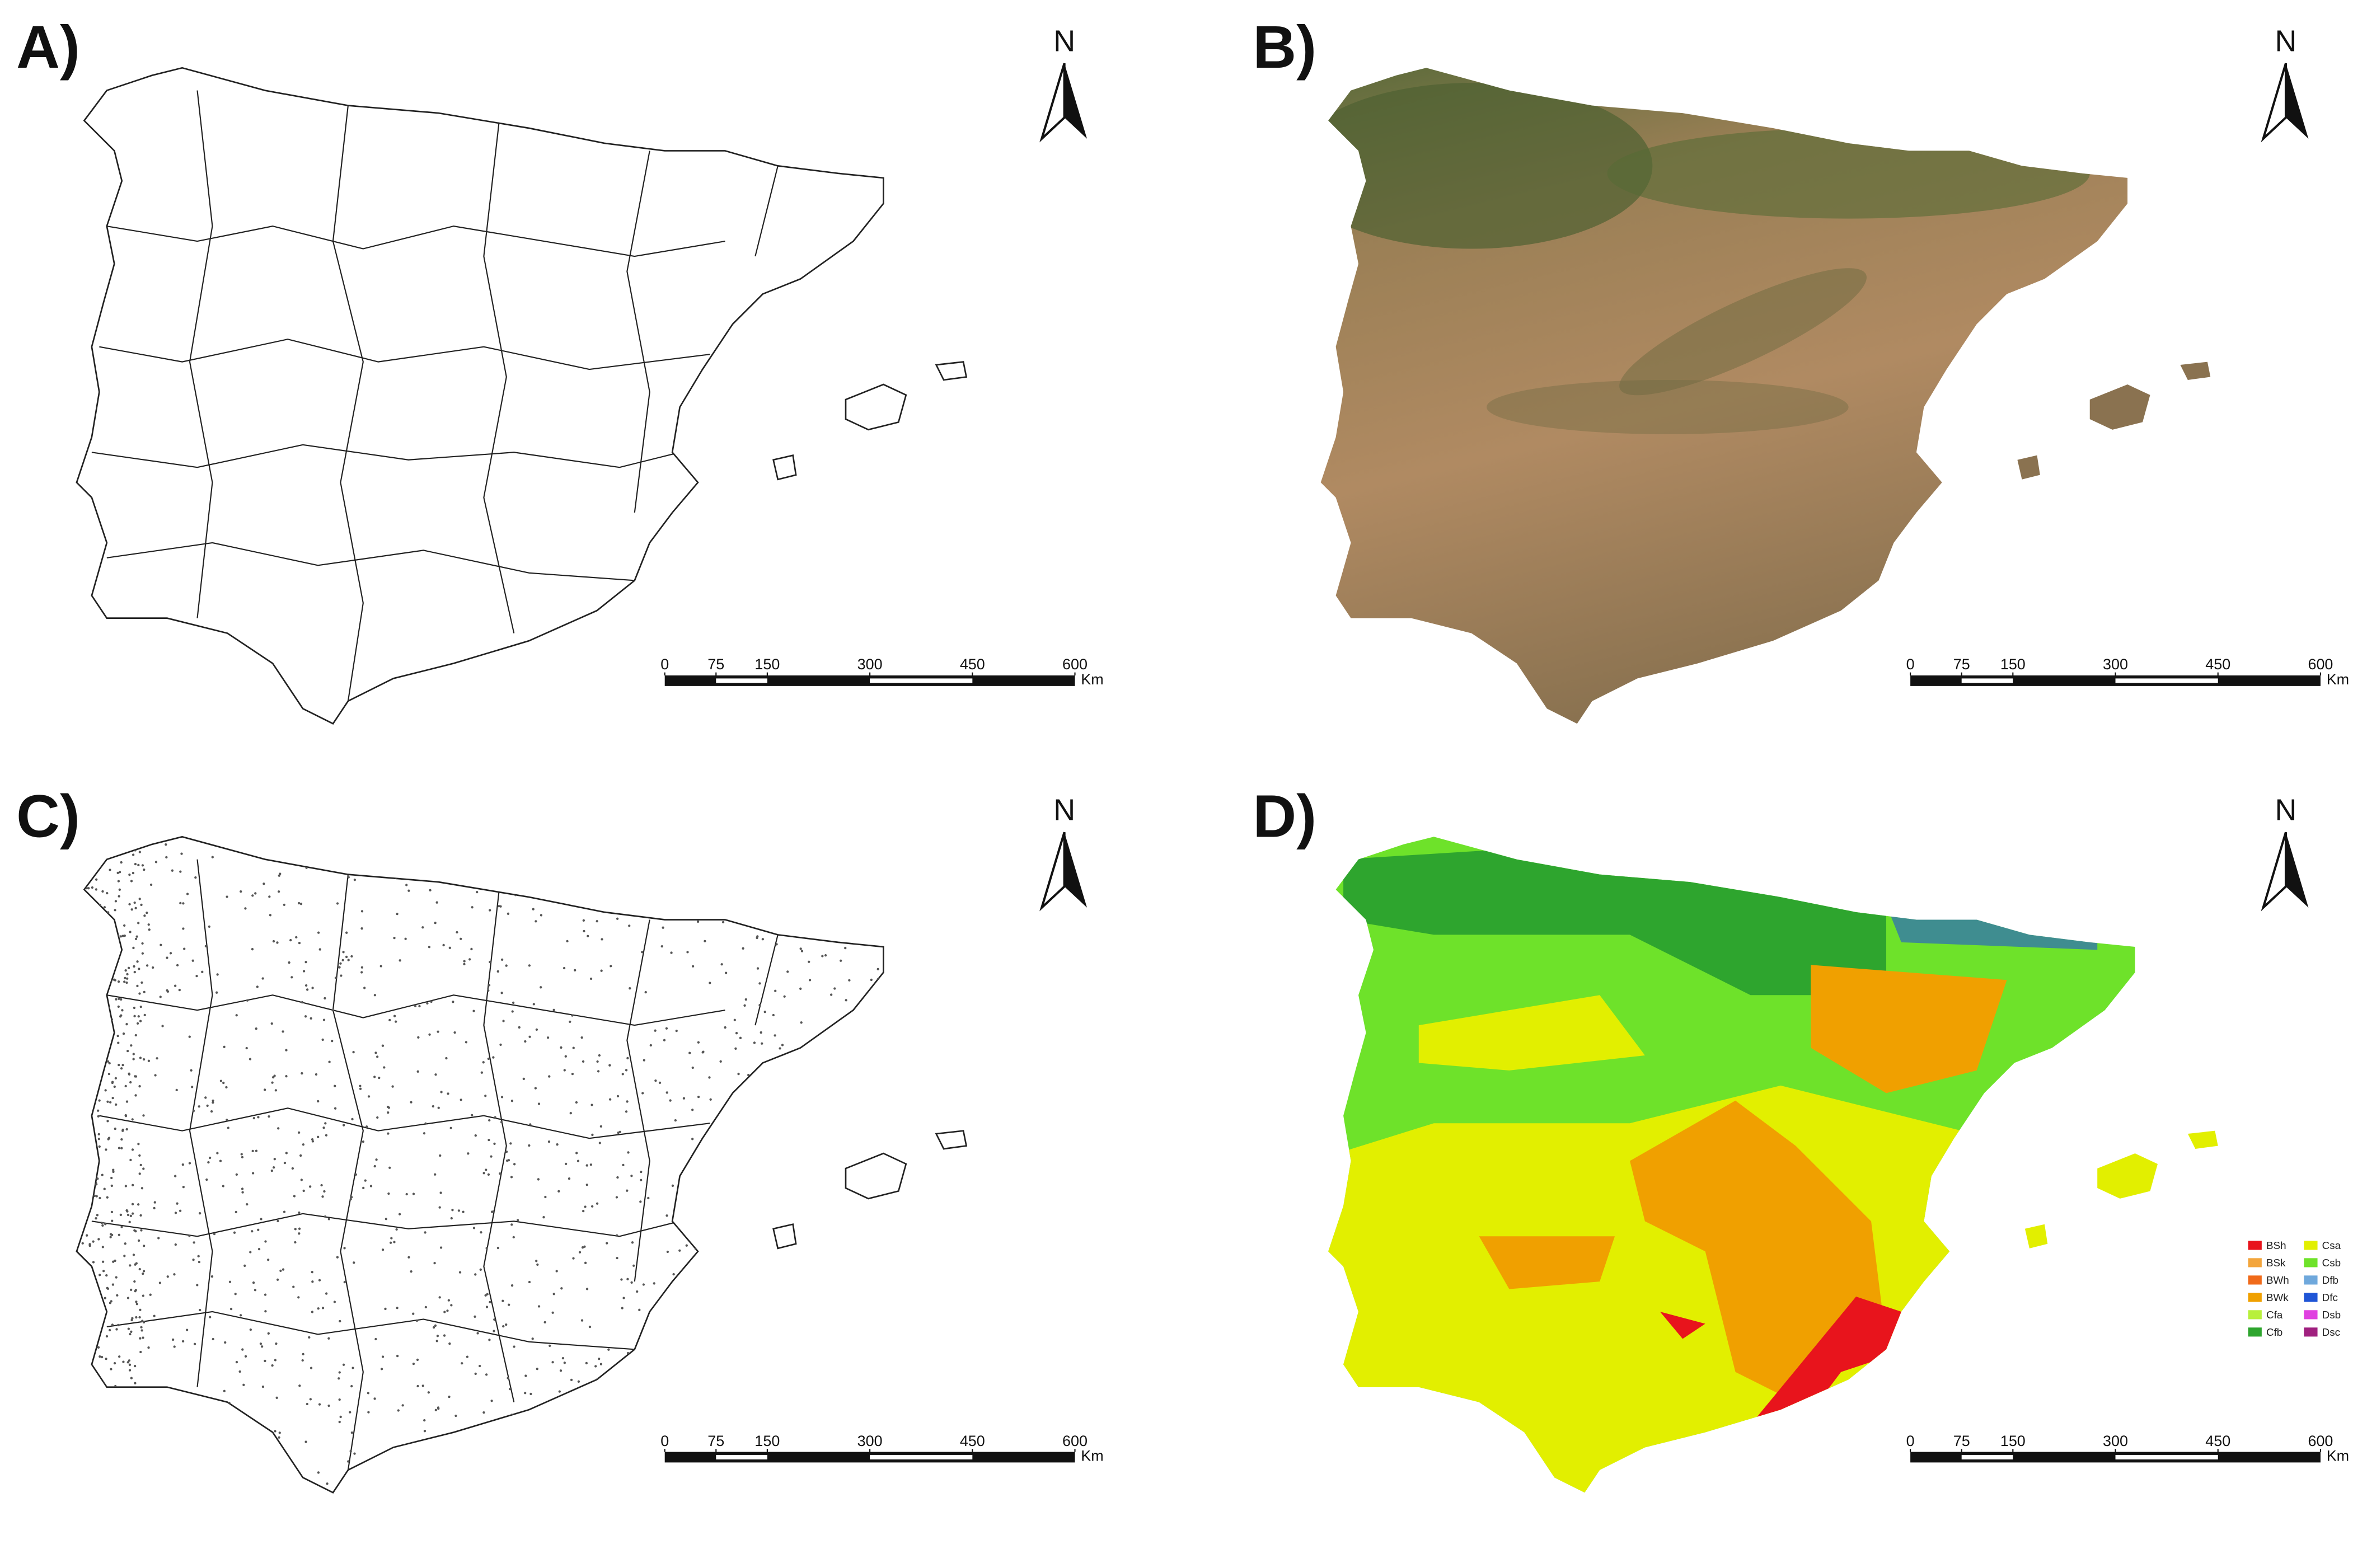 This screenshot has height=1568, width=2367. Describe the element at coordinates (48, 47) in the screenshot. I see `panel-label: A)` at that location.